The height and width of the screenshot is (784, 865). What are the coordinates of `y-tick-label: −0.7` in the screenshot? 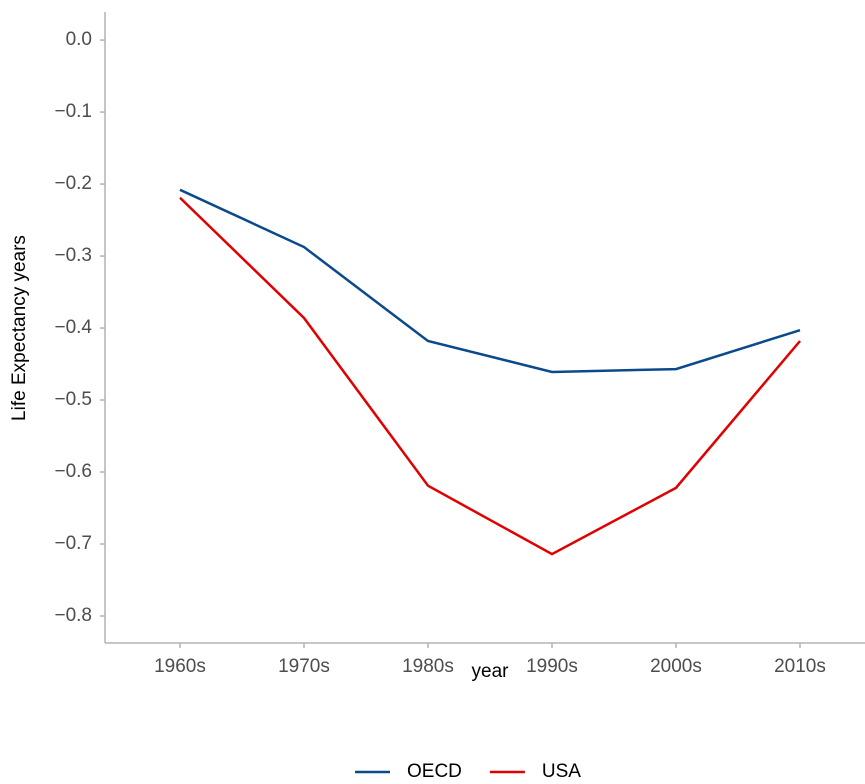 It's located at (73, 543).